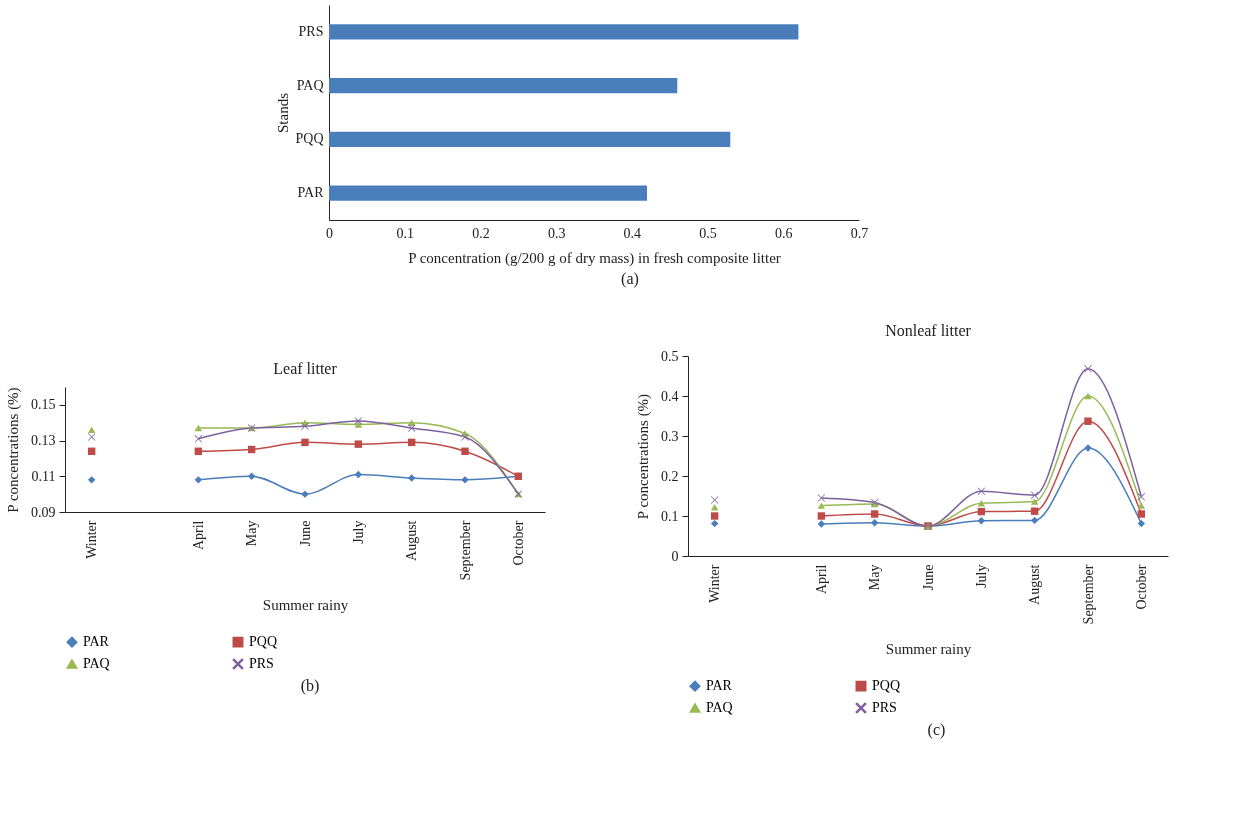 The width and height of the screenshot is (1243, 824). Describe the element at coordinates (594, 258) in the screenshot. I see `x-axis-title: P concentration (g/200 g of dry mass) in fresh composite litter` at that location.